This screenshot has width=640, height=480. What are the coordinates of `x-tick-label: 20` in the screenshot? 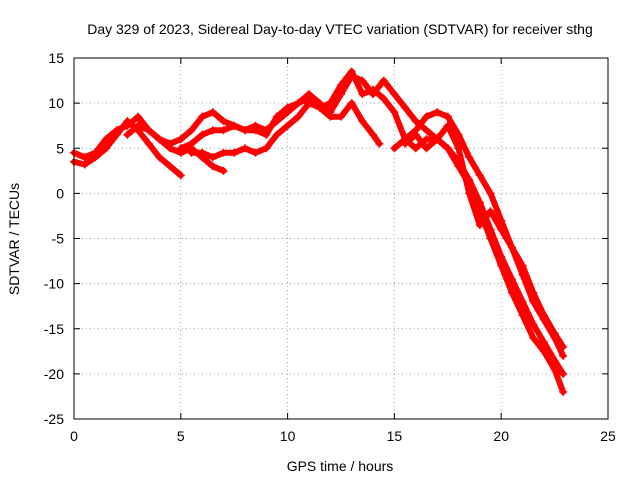 It's located at (501, 436).